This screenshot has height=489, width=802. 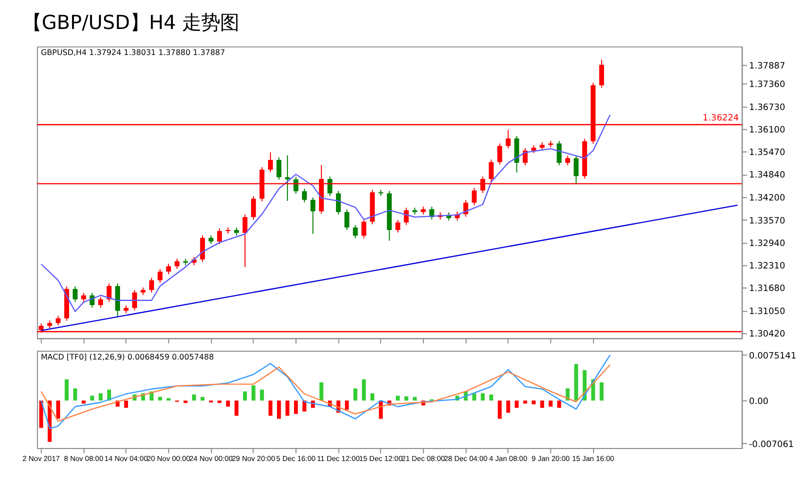 I want to click on y-tick-label: 1.37360, so click(x=767, y=85).